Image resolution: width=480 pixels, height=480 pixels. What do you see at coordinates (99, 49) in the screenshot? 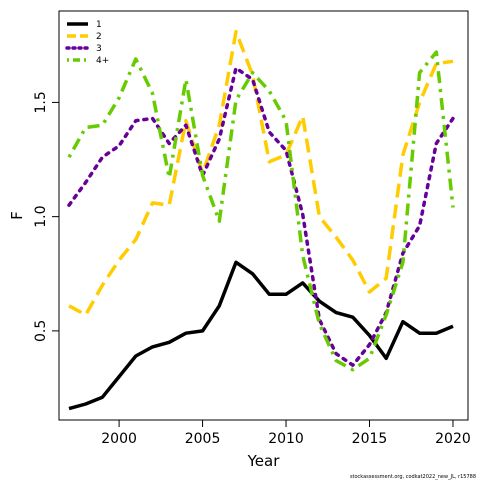
I see `legend-label: 3` at bounding box center [99, 49].